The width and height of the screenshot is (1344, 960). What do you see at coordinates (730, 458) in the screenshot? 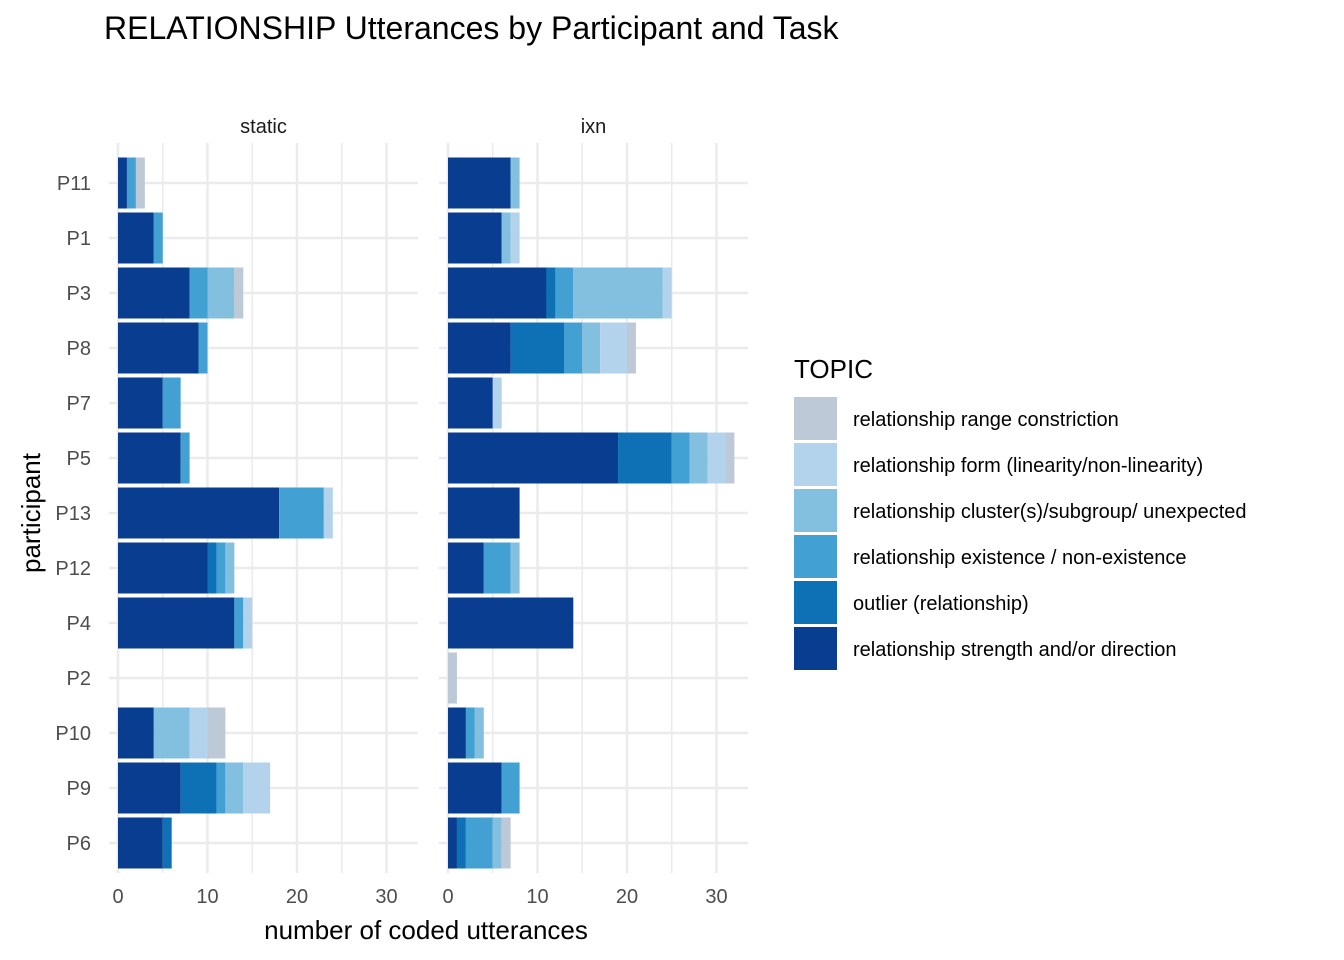
I see `bar-segment-ixn-p5-relationship-range-constriction` at bounding box center [730, 458].